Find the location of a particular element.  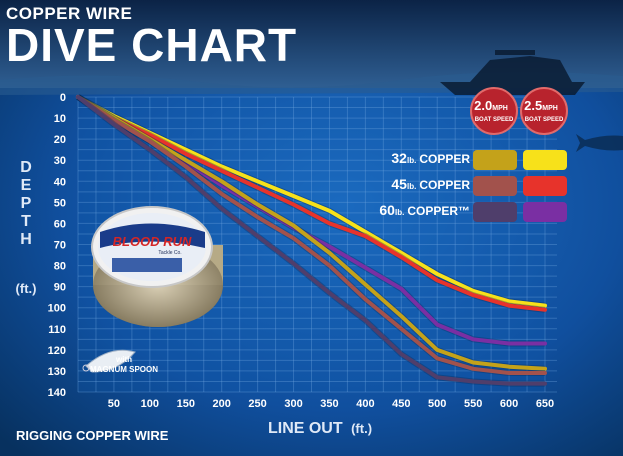

spoon-name: MAGNUM SPOON is located at coordinates (124, 369).